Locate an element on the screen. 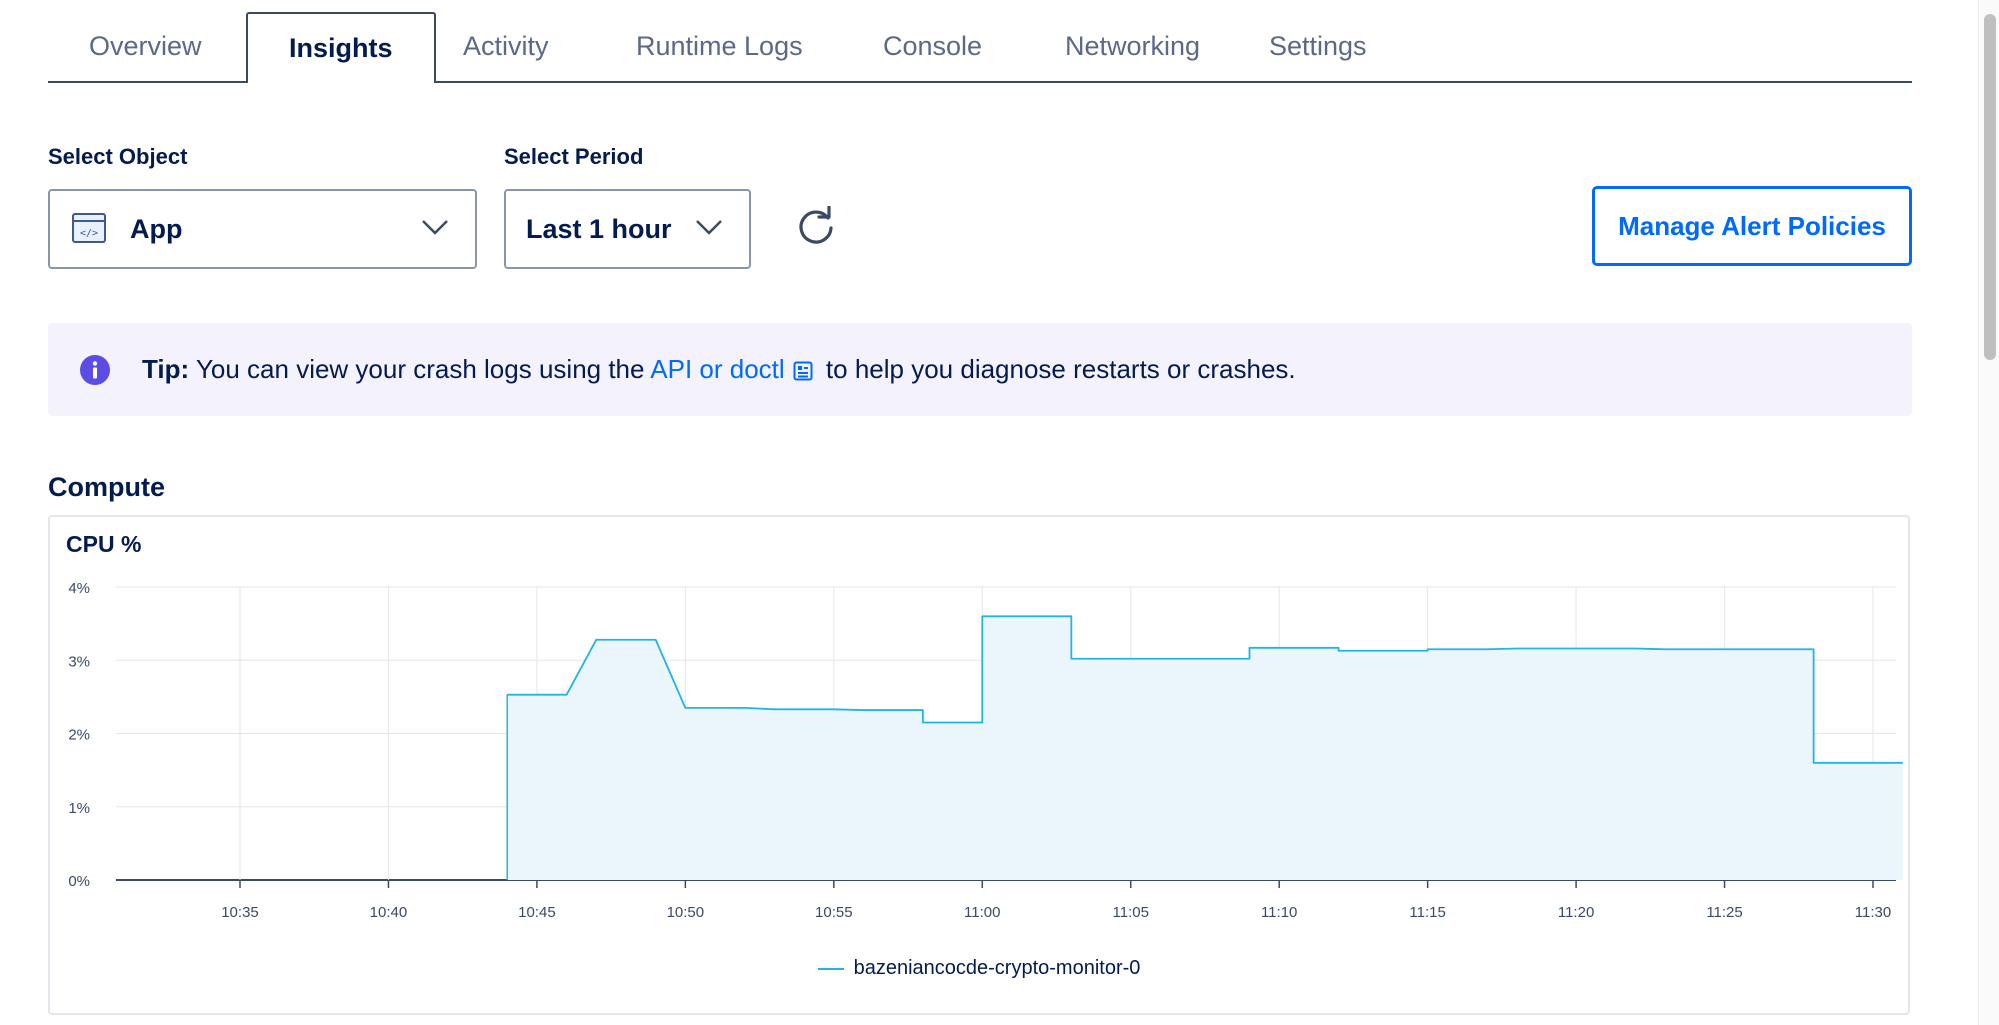  x-tick-label: 11:05 is located at coordinates (1131, 912).